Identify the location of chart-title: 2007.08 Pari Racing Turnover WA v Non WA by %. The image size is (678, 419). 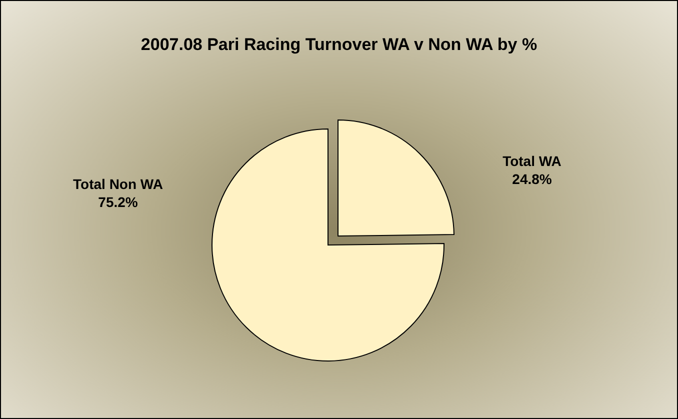
(339, 44).